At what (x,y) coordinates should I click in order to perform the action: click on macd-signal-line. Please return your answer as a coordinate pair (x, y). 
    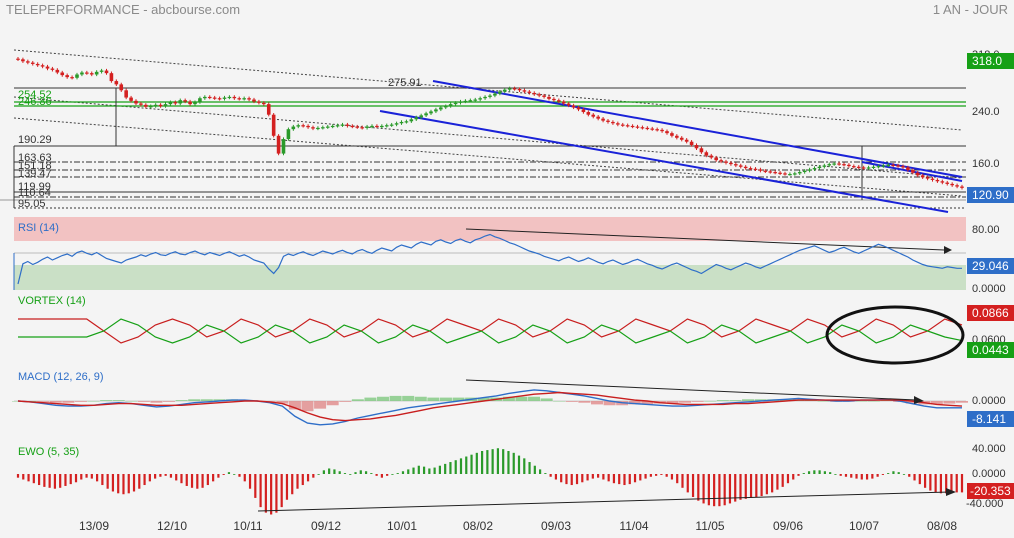
    Looking at the image, I should click on (490, 406).